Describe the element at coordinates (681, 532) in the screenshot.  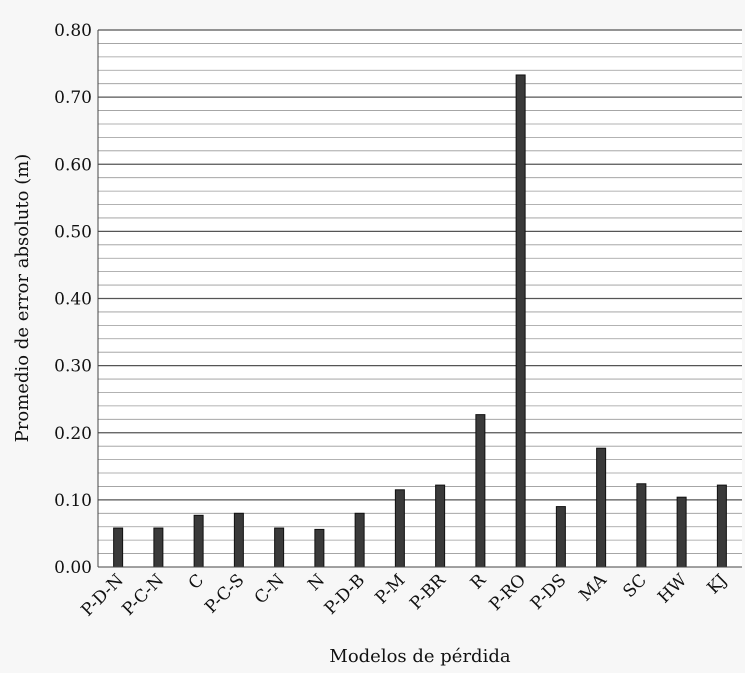
I see `bar-hw` at that location.